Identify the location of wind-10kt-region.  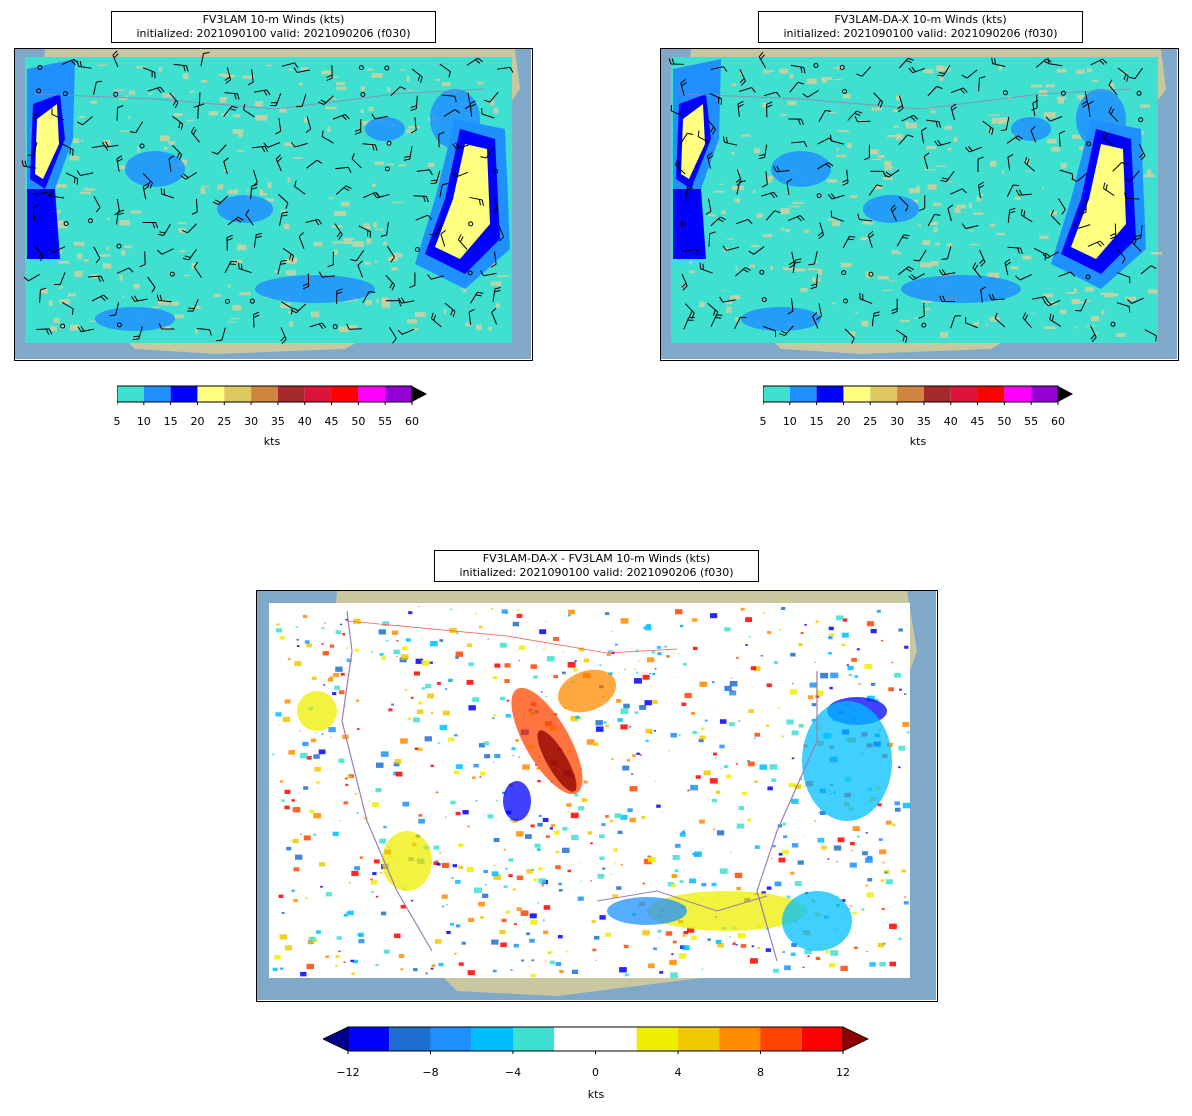
(385, 129).